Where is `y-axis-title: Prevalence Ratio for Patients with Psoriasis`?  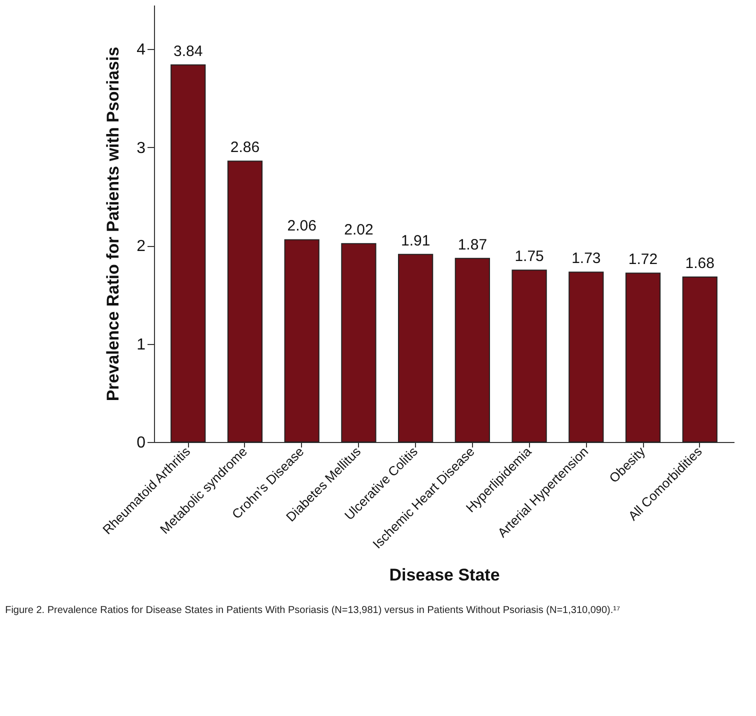
y-axis-title: Prevalence Ratio for Patients with Psoriasis is located at coordinates (113, 224).